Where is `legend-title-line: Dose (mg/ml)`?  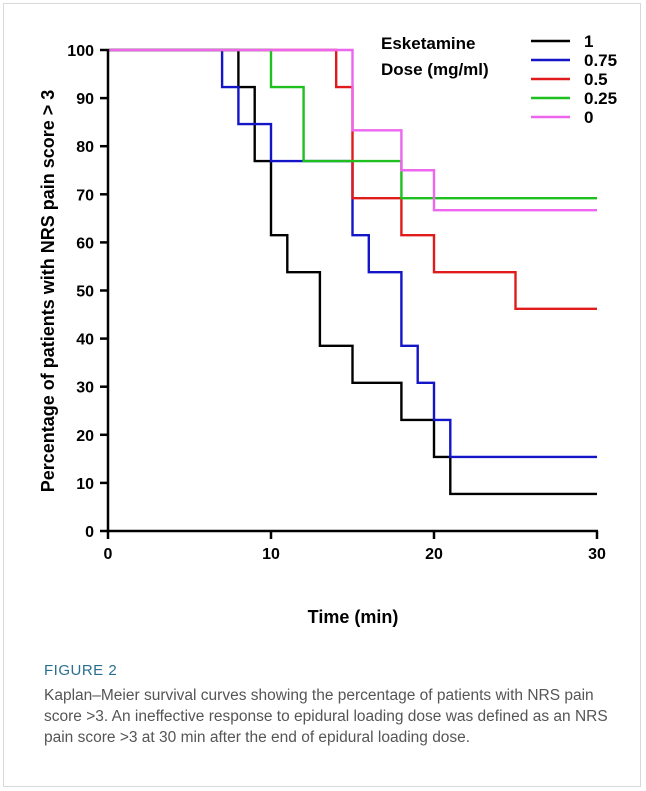 legend-title-line: Dose (mg/ml) is located at coordinates (435, 69).